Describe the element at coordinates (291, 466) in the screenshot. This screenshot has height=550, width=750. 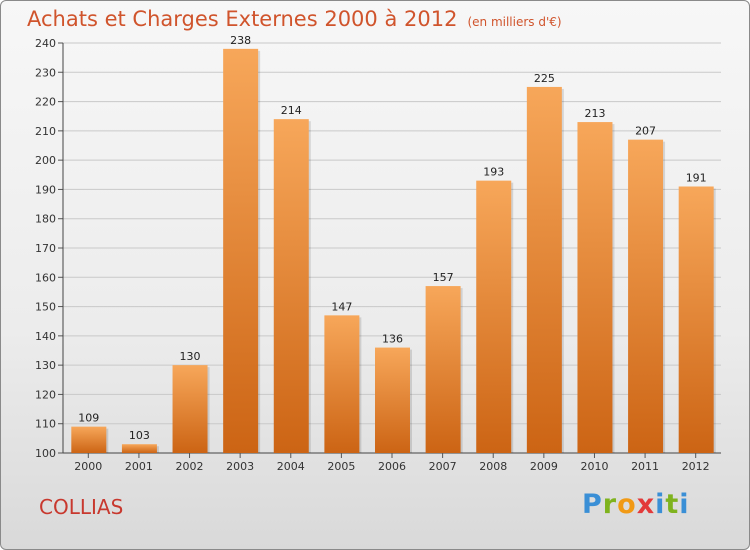
I see `x-tick-label: 2004` at that location.